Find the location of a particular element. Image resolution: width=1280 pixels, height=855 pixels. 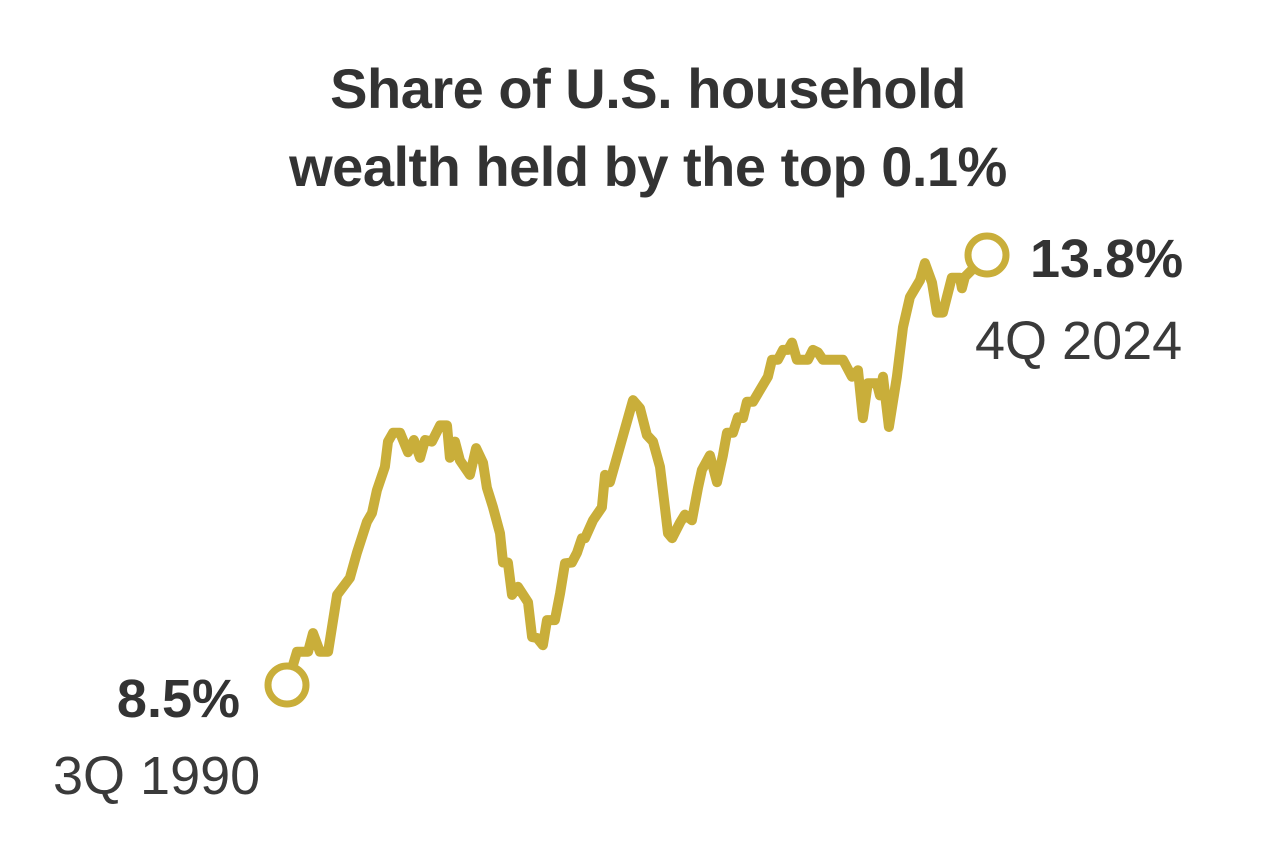

end-value-label: 13.8% is located at coordinates (1107, 259).